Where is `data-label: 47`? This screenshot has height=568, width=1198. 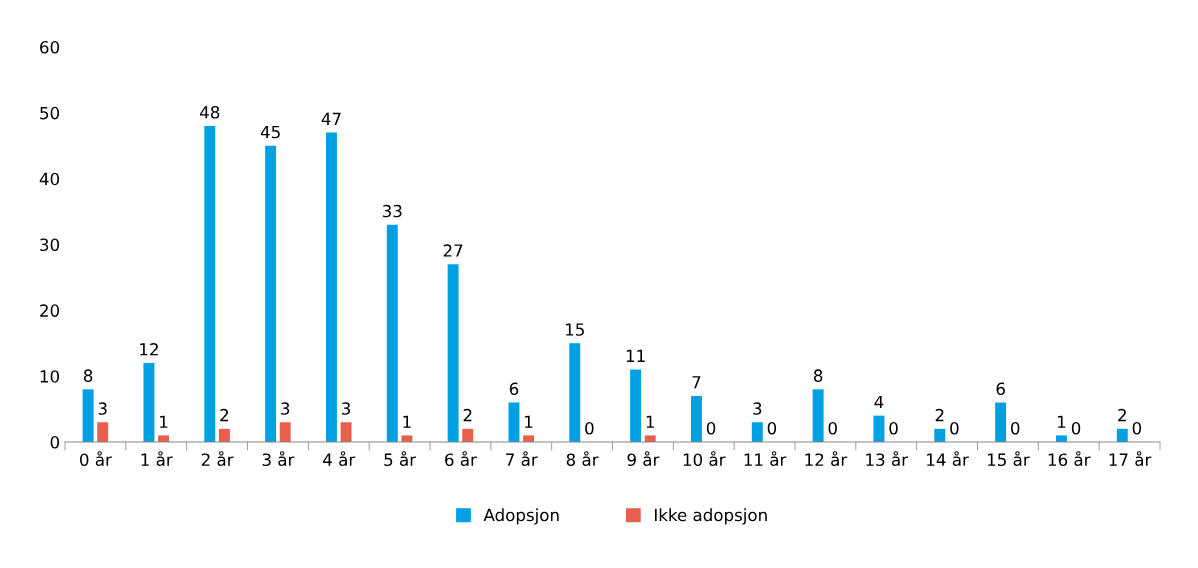
data-label: 47 is located at coordinates (331, 118).